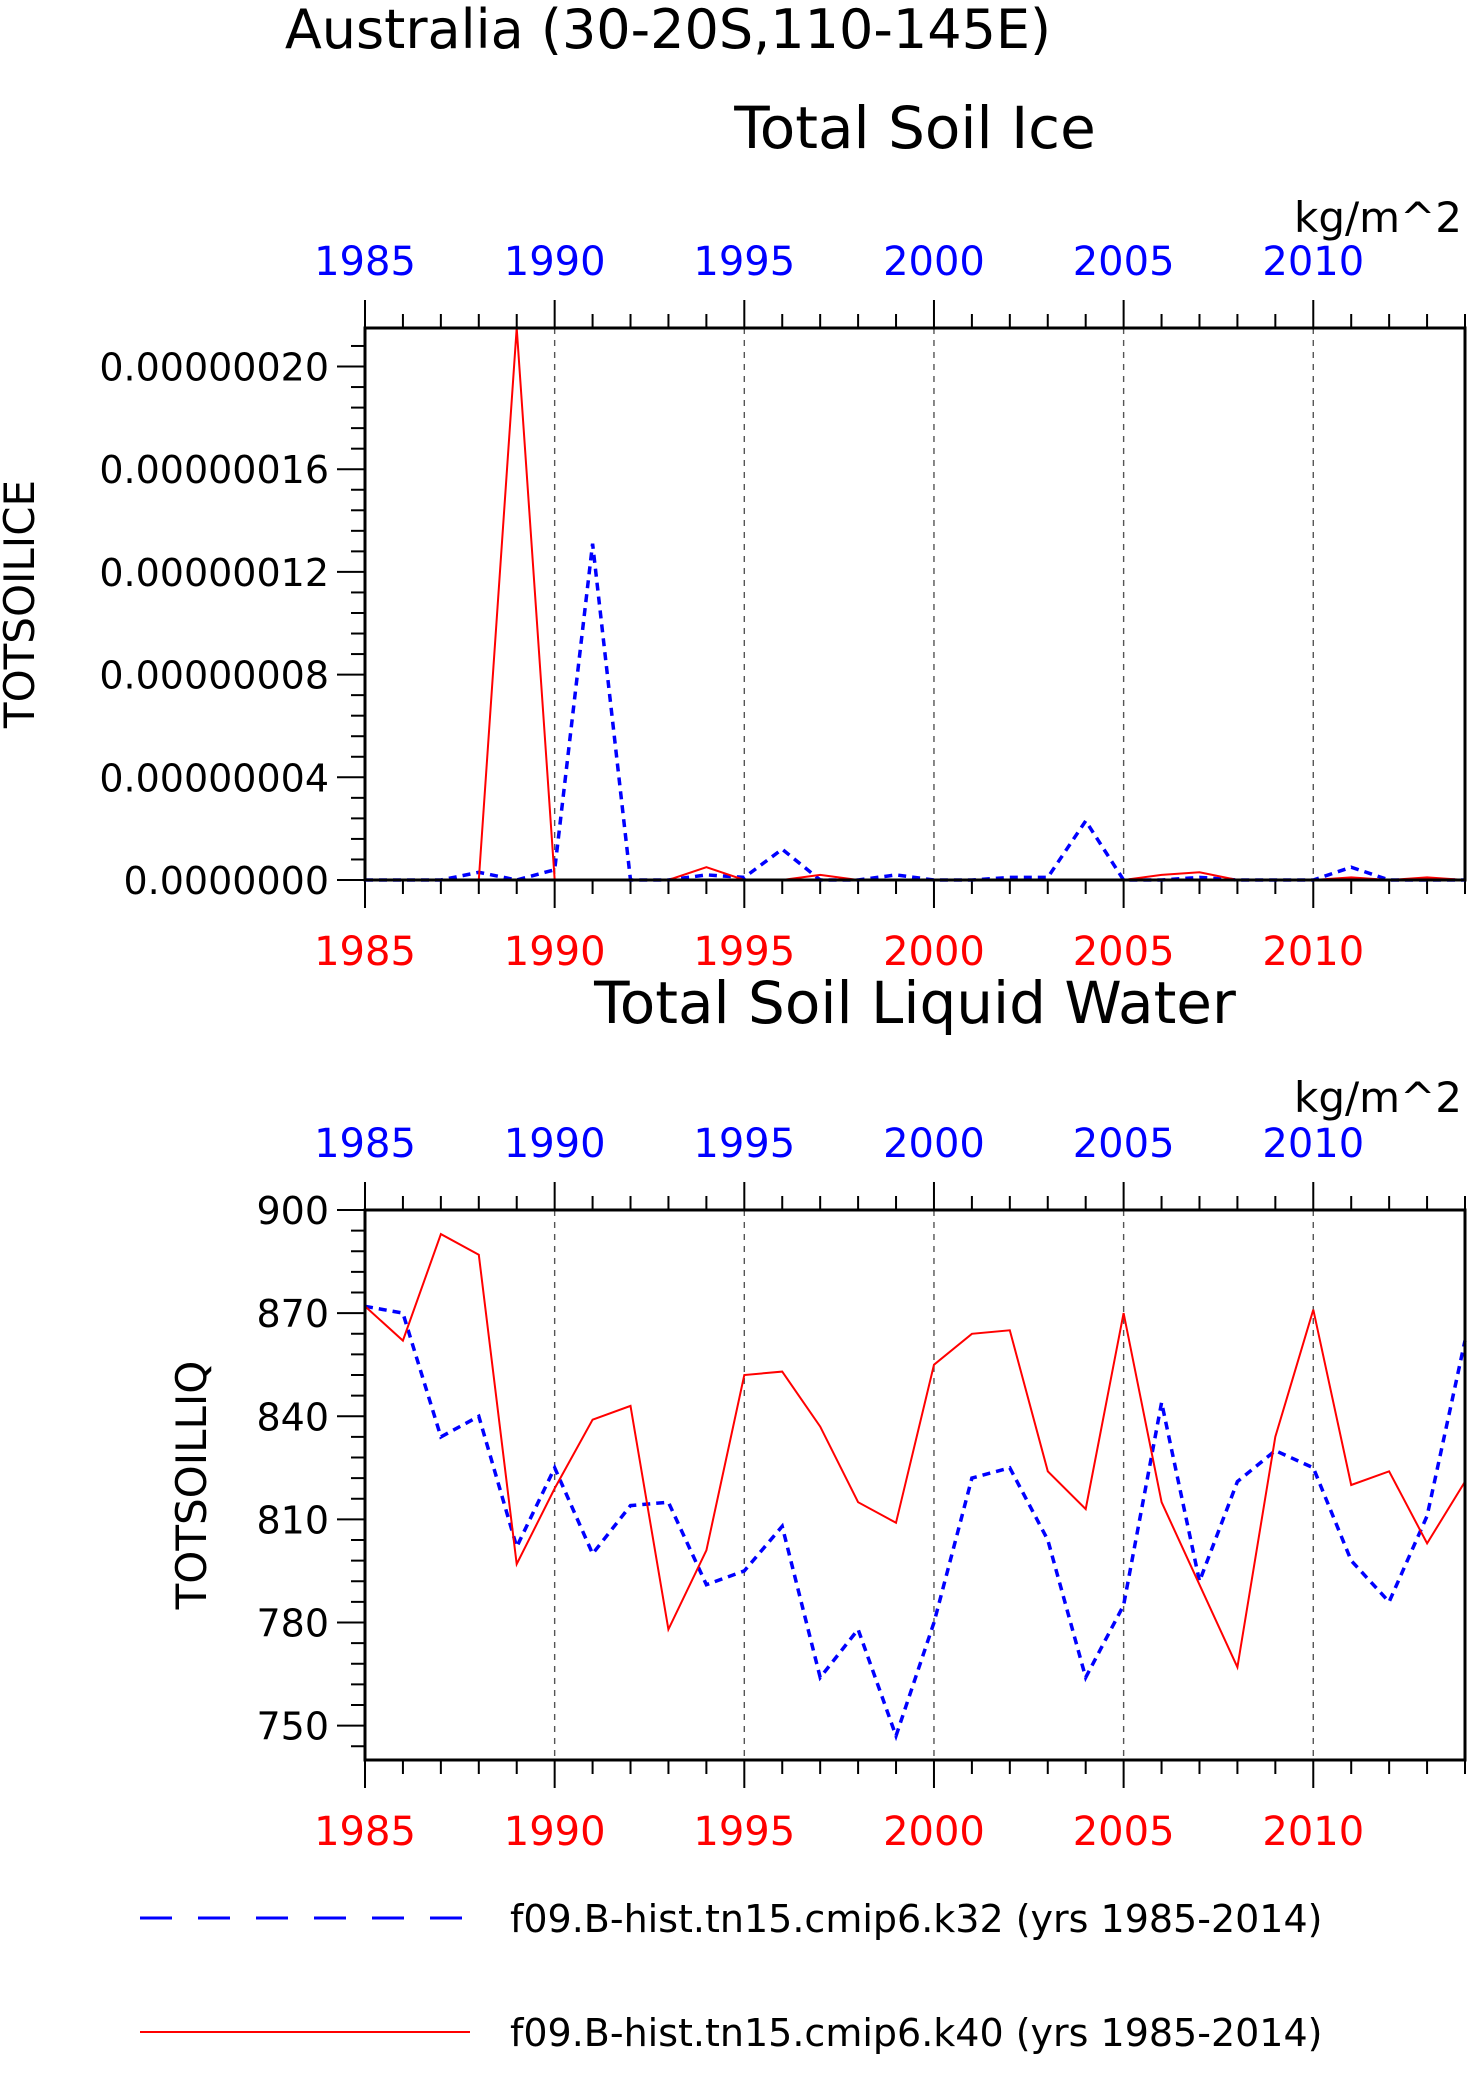 The width and height of the screenshot is (1467, 2074). I want to click on y-tick-label: 0.00000020, so click(214, 368).